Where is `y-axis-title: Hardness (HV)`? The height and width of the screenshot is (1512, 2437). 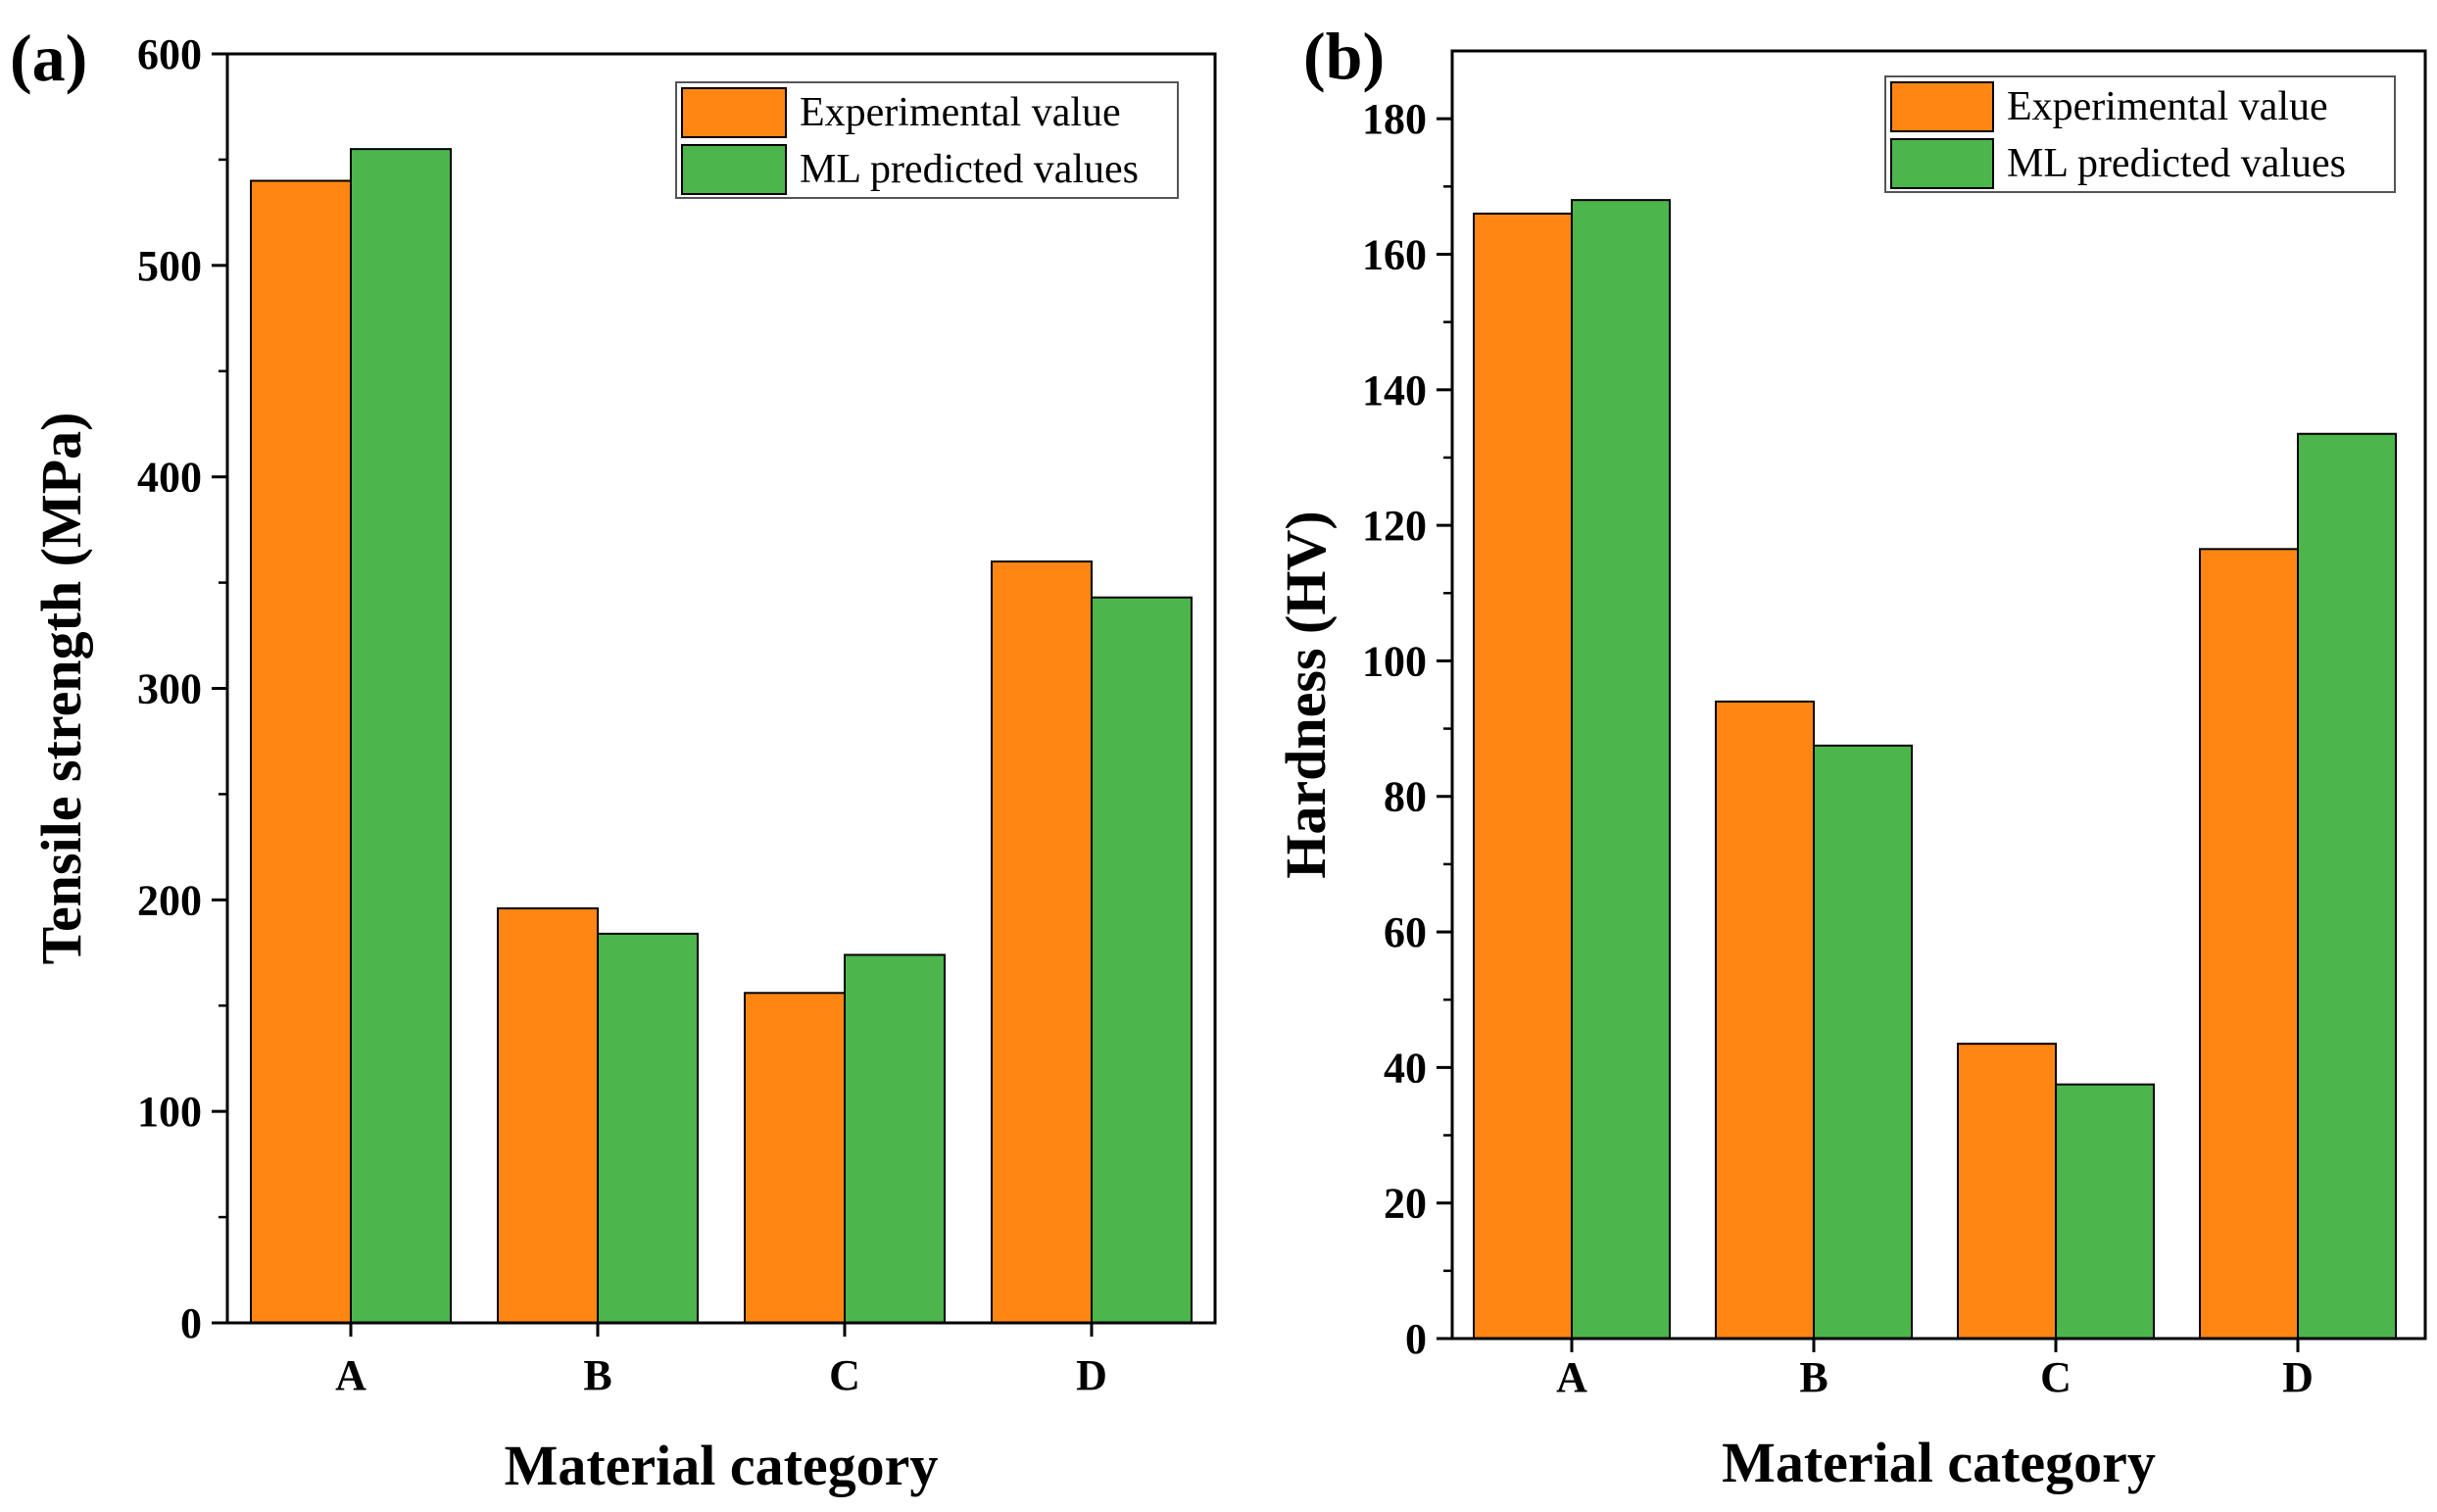 y-axis-title: Hardness (HV) is located at coordinates (1306, 694).